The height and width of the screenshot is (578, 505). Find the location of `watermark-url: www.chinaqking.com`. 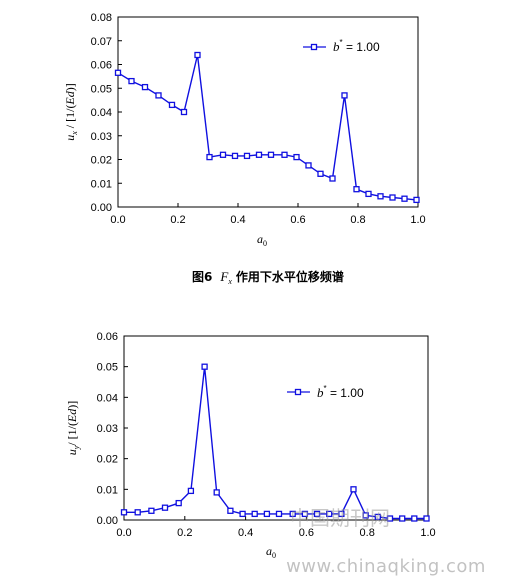

watermark-url: www.chinaqking.com is located at coordinates (386, 566).